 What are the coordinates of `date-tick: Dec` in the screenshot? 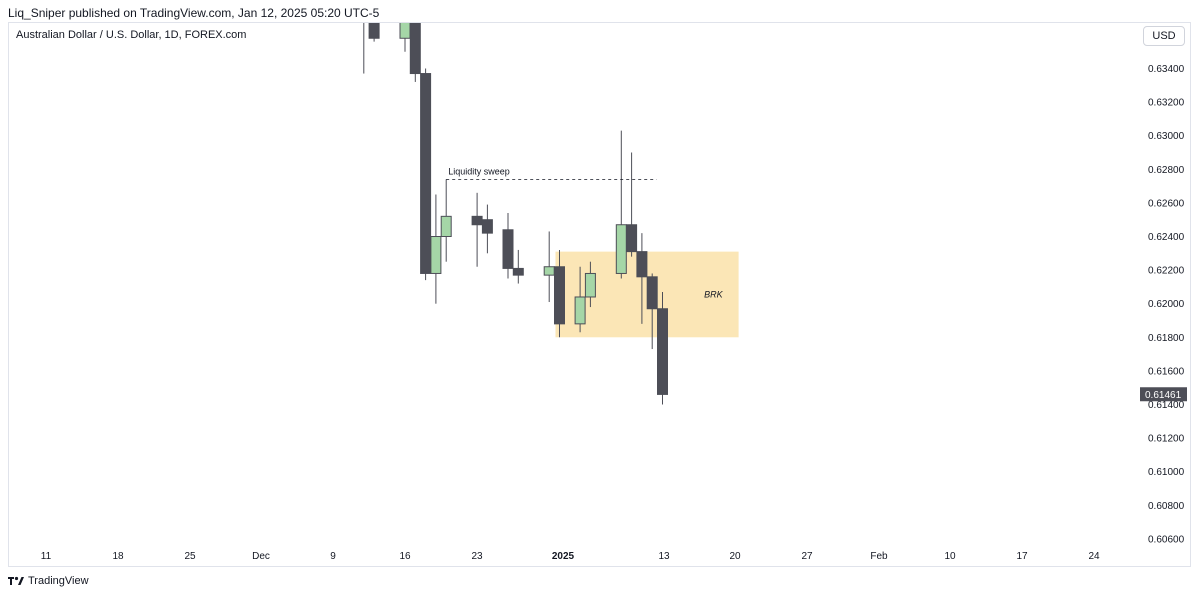 It's located at (261, 556).